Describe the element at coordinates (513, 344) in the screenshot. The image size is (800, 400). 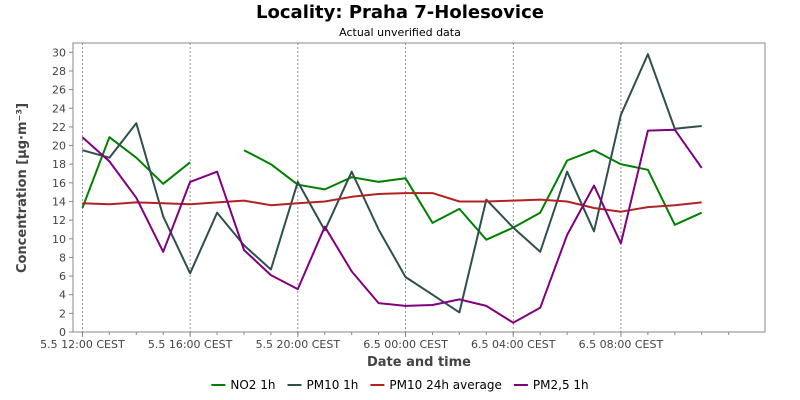
I see `x-tick-label: 6.5 04:00 CEST` at that location.